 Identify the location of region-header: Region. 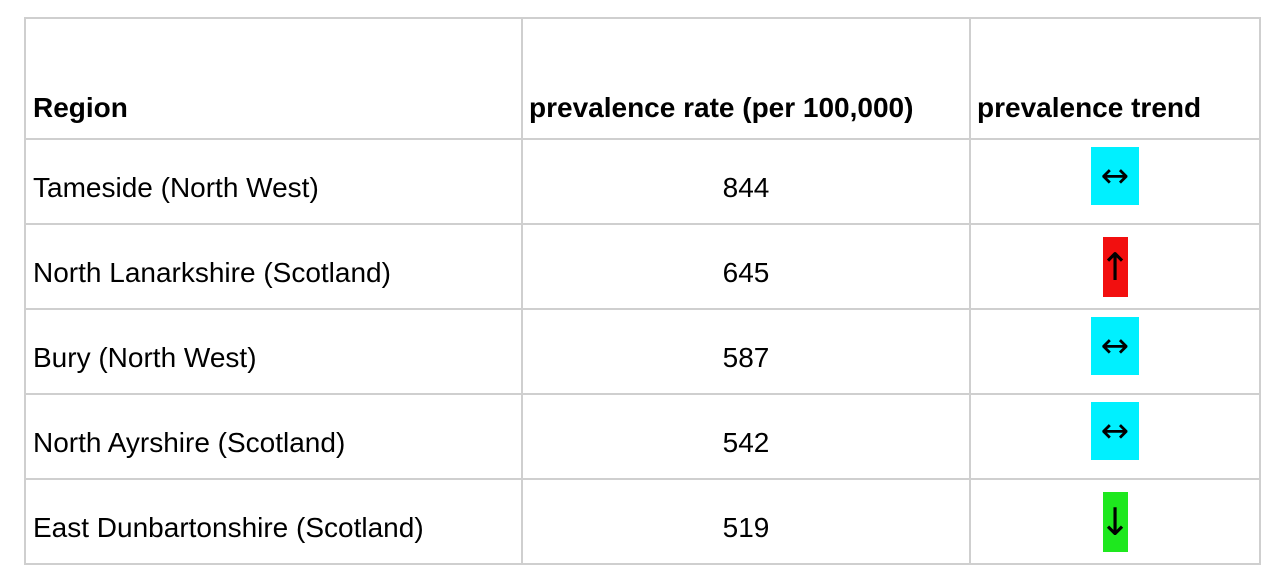
(273, 78).